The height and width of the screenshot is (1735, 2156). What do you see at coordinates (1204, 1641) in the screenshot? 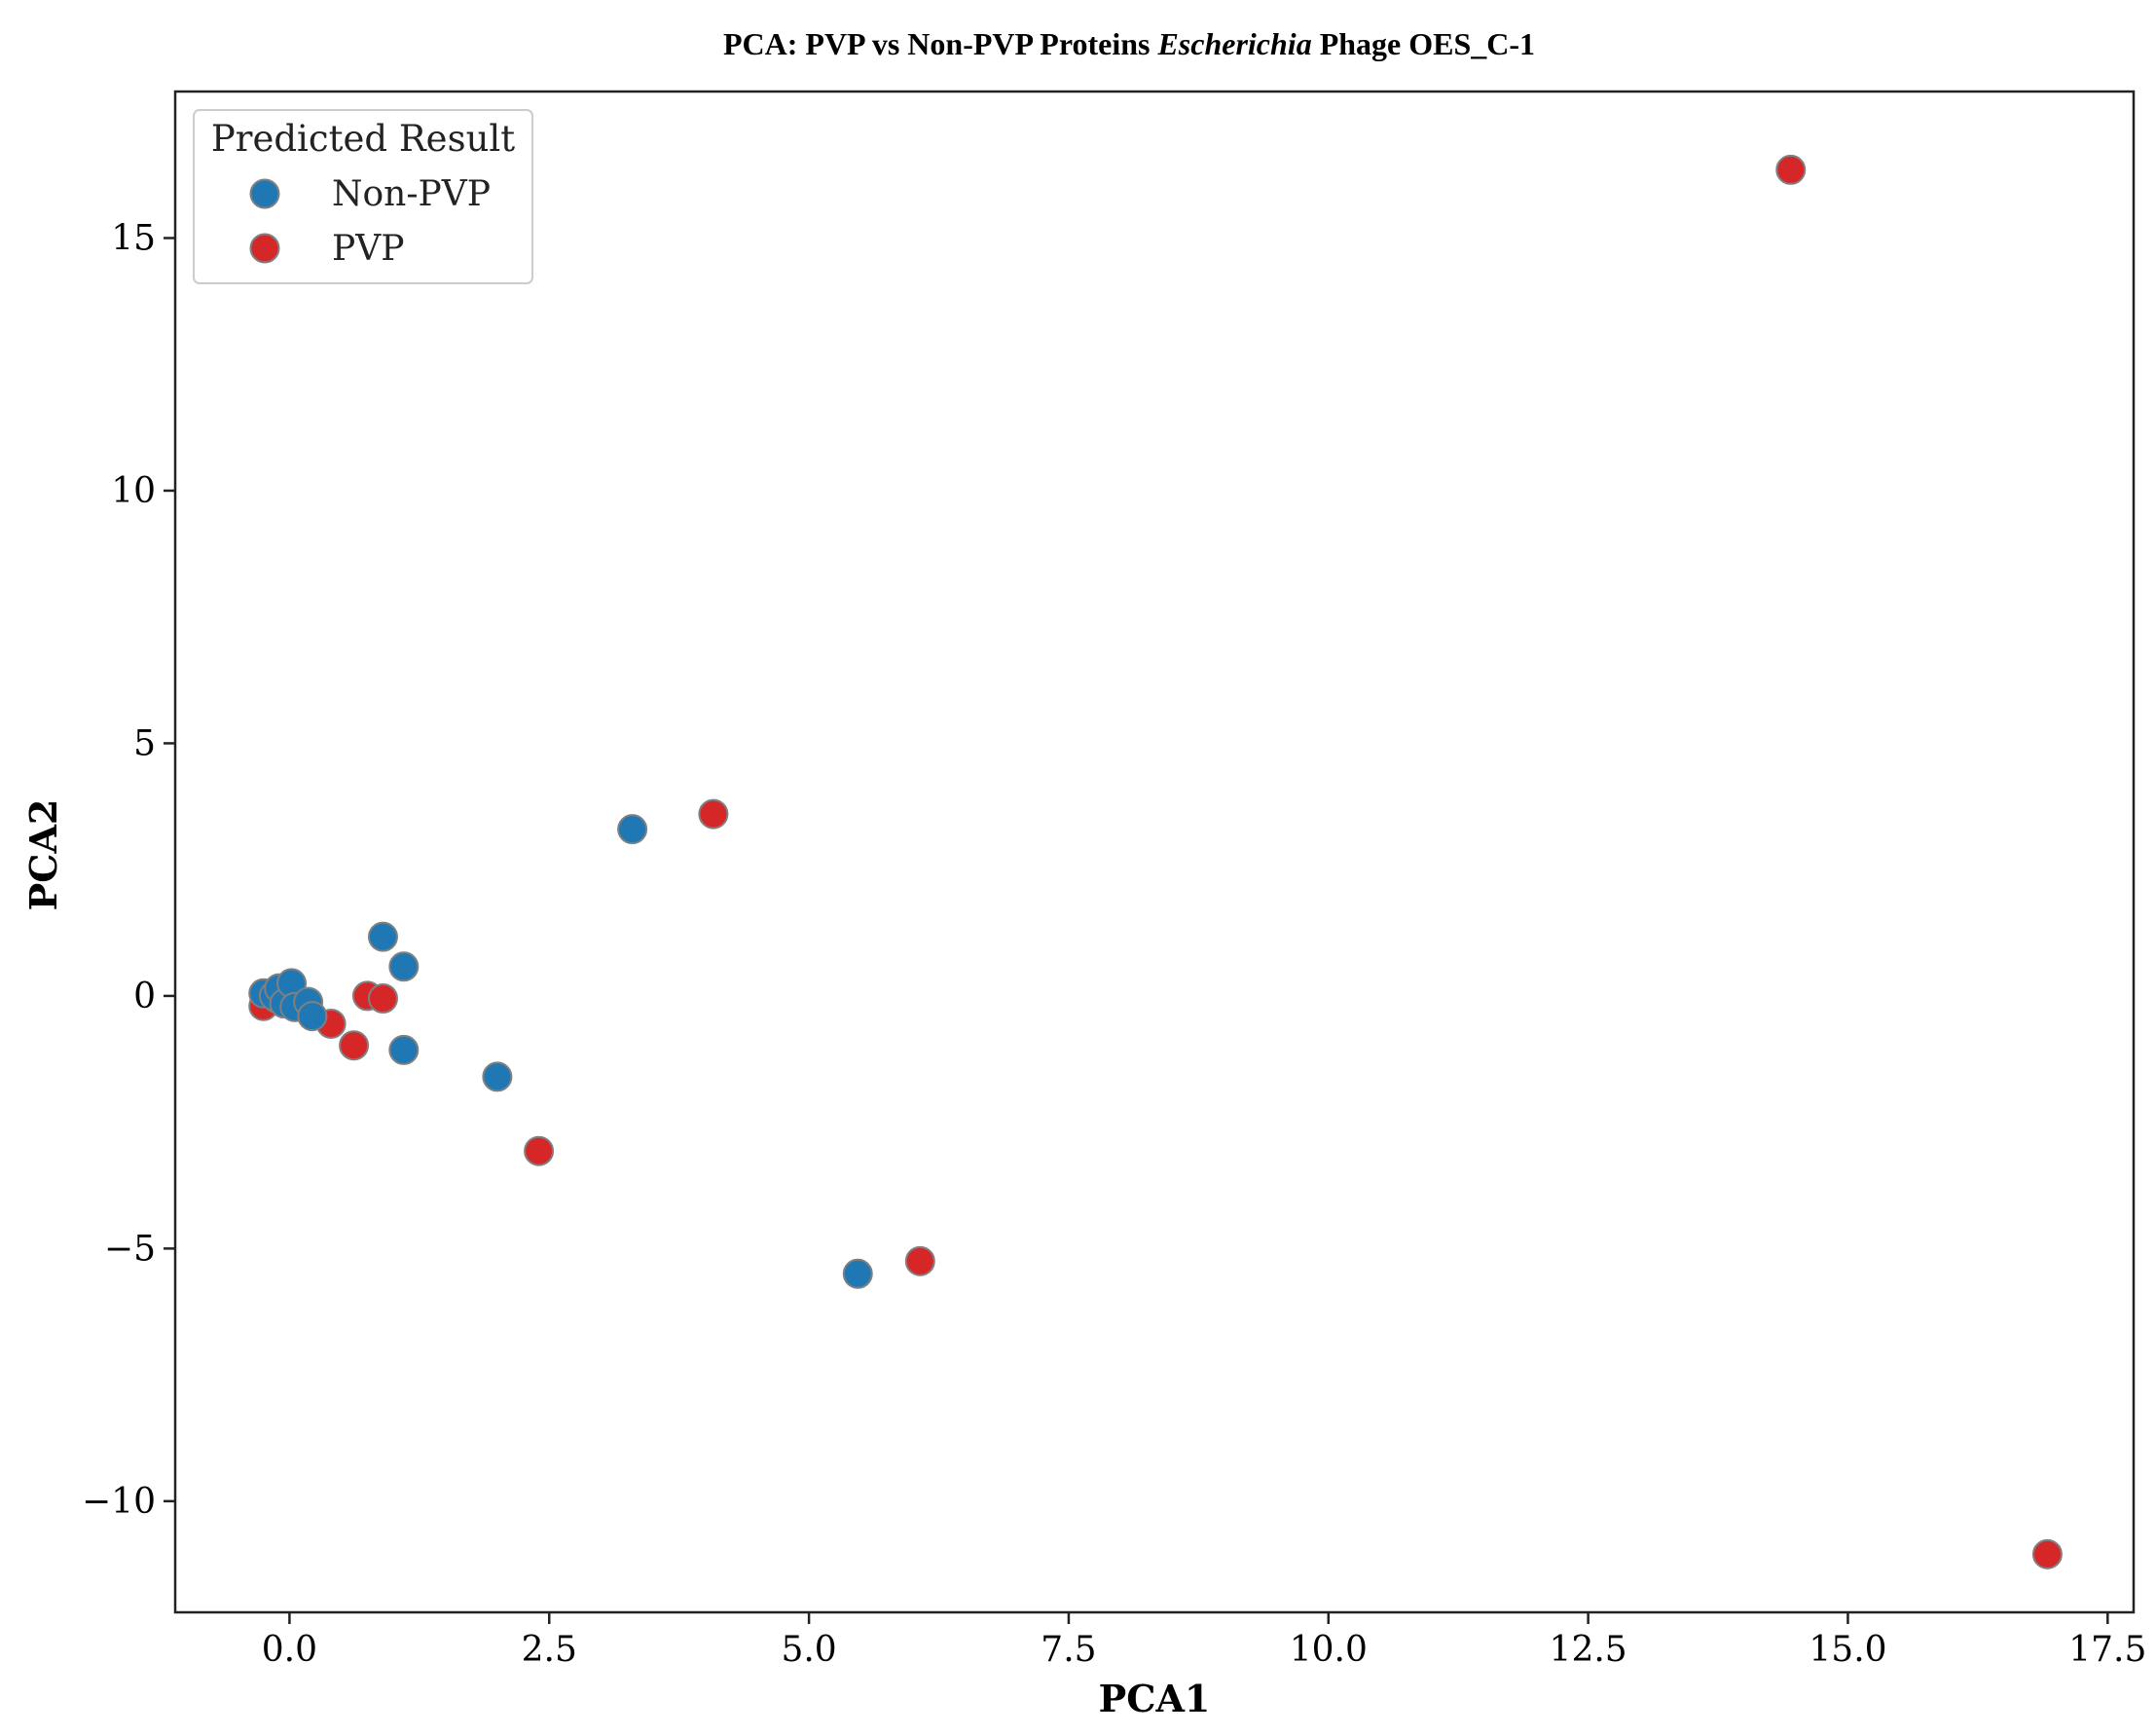
I see `x-axis-ticks: 0.0 2.5 5.0 7.5 10.0 12.5 15.0 17.5` at bounding box center [1204, 1641].